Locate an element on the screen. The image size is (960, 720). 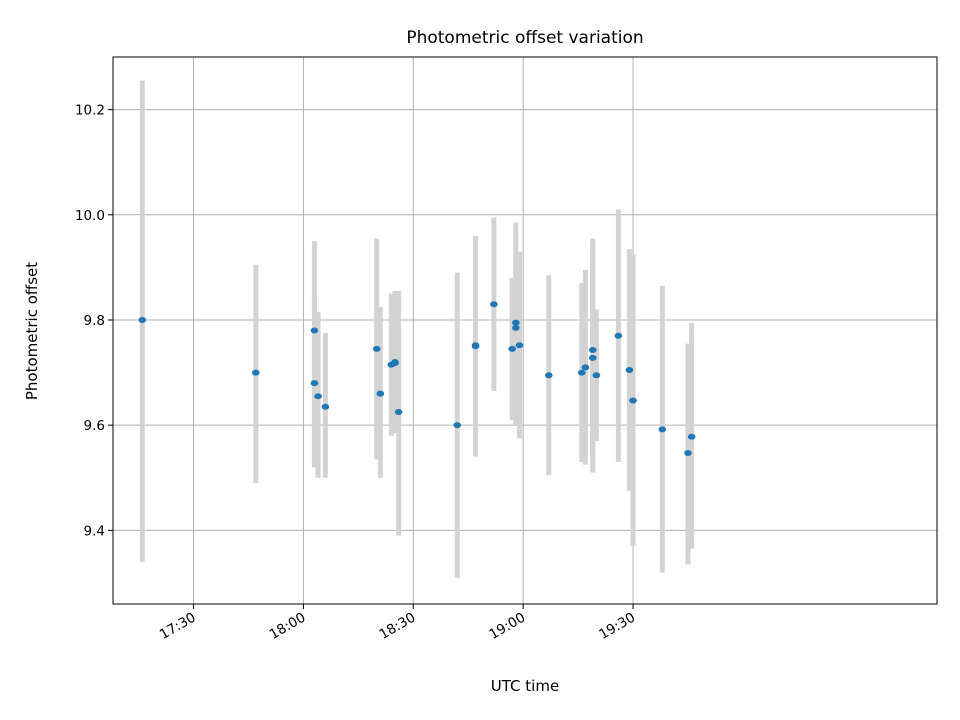
chart-title: Photometric offset variation is located at coordinates (524, 38).